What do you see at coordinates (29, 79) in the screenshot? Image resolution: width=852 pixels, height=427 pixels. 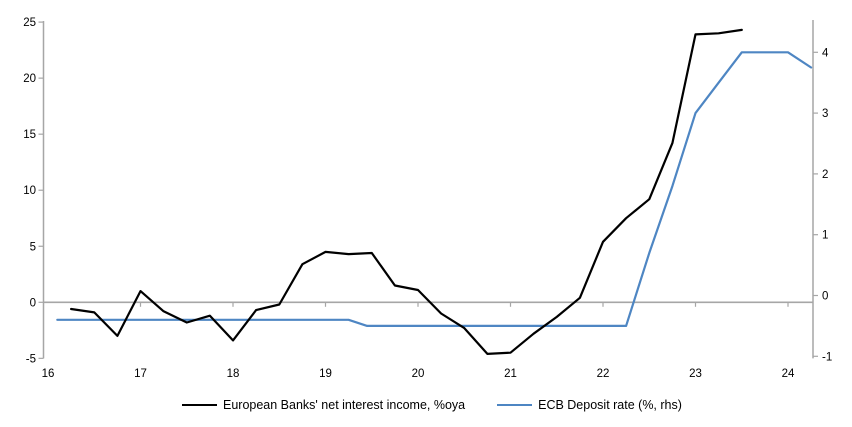 I see `left-axis-tick-label: 20` at bounding box center [29, 79].